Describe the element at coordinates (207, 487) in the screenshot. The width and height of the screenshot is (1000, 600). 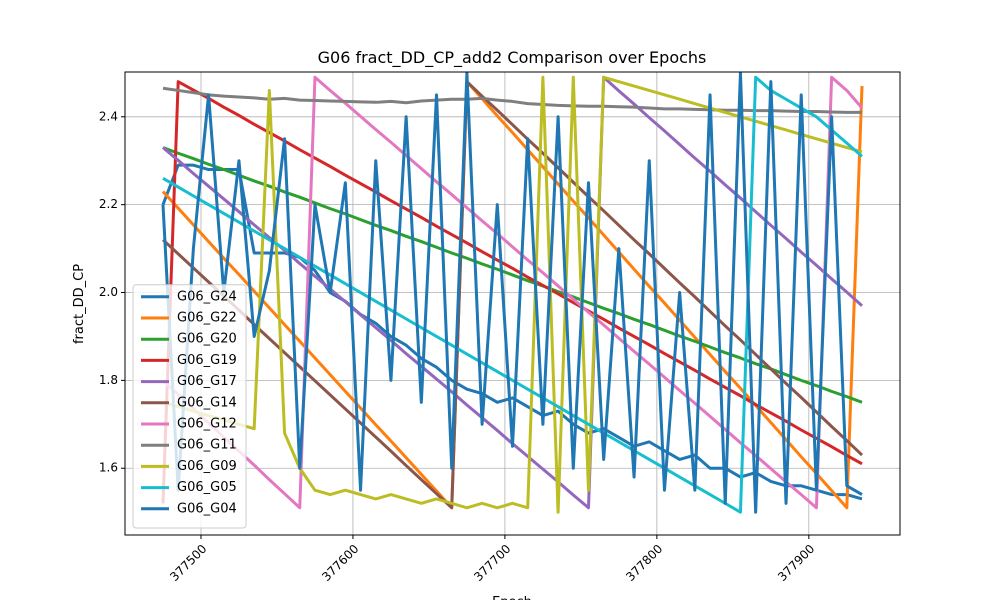
I see `legend-label: G06_G05` at that location.